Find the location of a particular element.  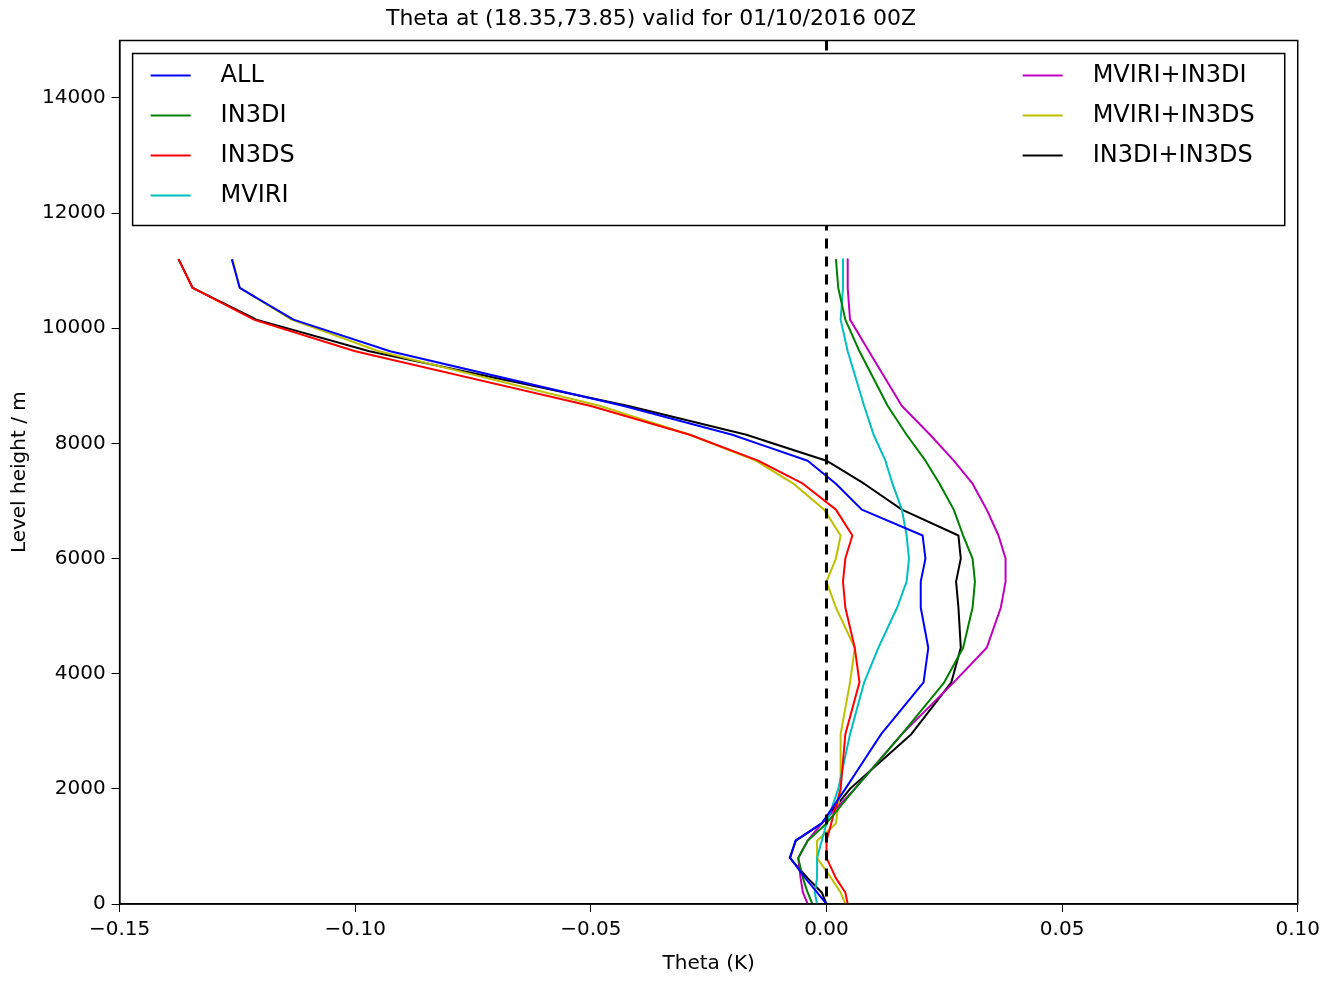

y-tick-label: 4000 is located at coordinates (80, 671).